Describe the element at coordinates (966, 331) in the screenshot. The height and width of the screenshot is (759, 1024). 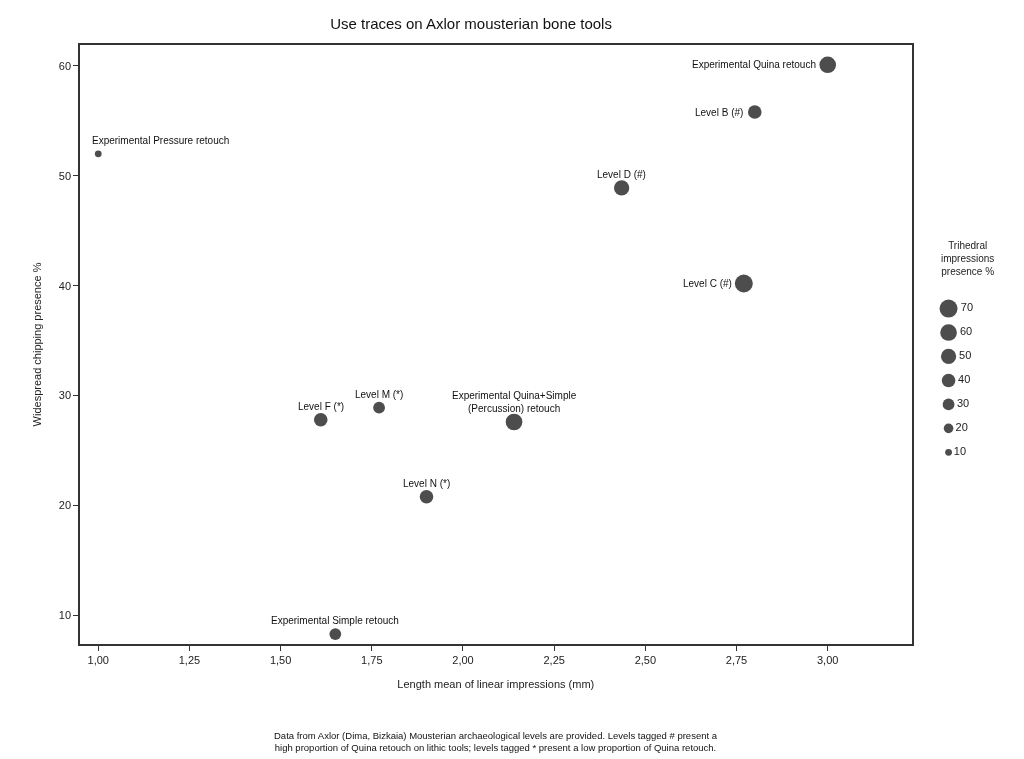
I see `legend-label: 60` at that location.